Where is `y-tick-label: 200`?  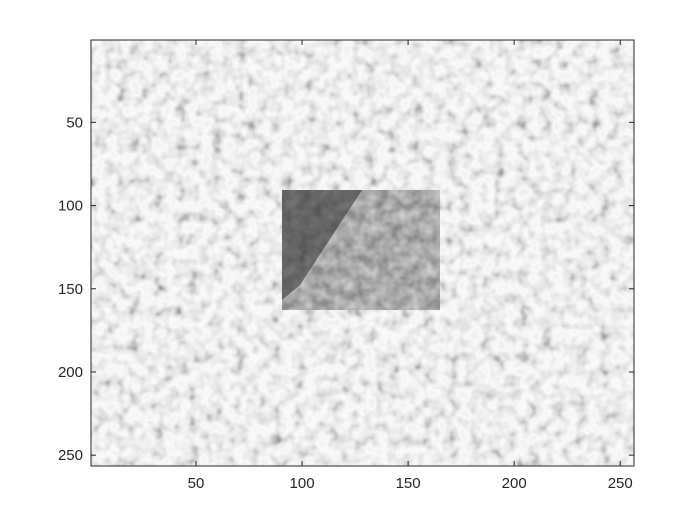
y-tick-label: 200 is located at coordinates (70, 372).